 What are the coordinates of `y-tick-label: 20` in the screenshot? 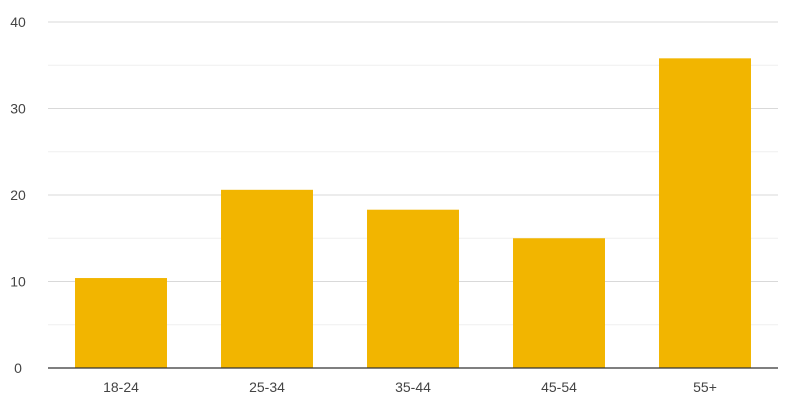 It's located at (18, 195).